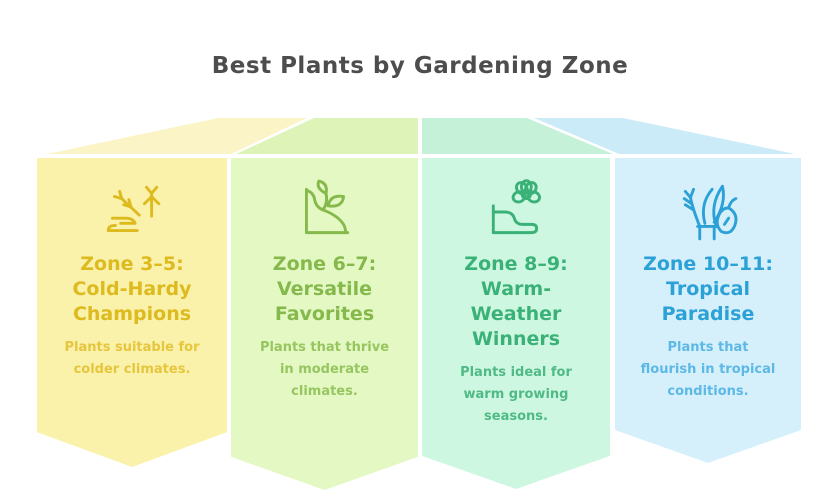 The width and height of the screenshot is (840, 504). I want to click on description-line: seasons., so click(516, 416).